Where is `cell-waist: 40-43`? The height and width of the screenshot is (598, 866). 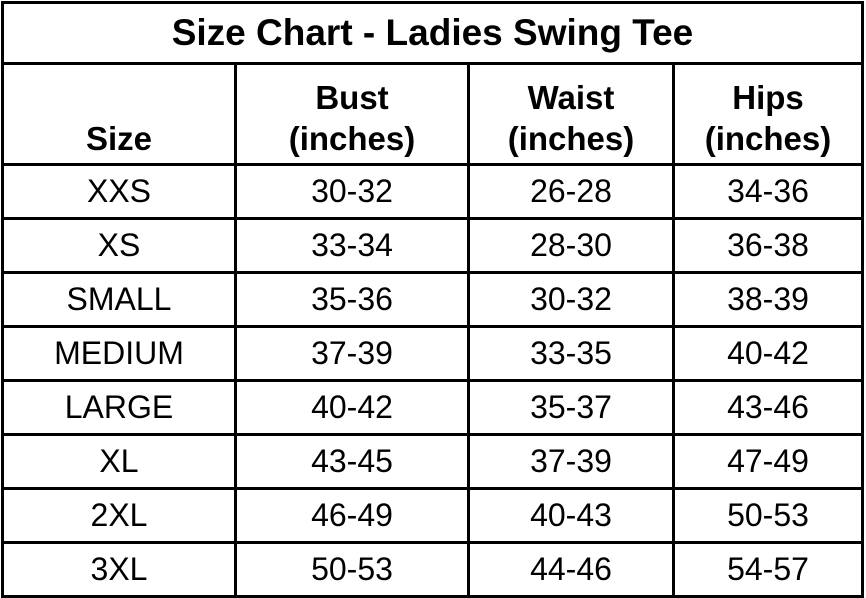
cell-waist: 40-43 is located at coordinates (571, 515).